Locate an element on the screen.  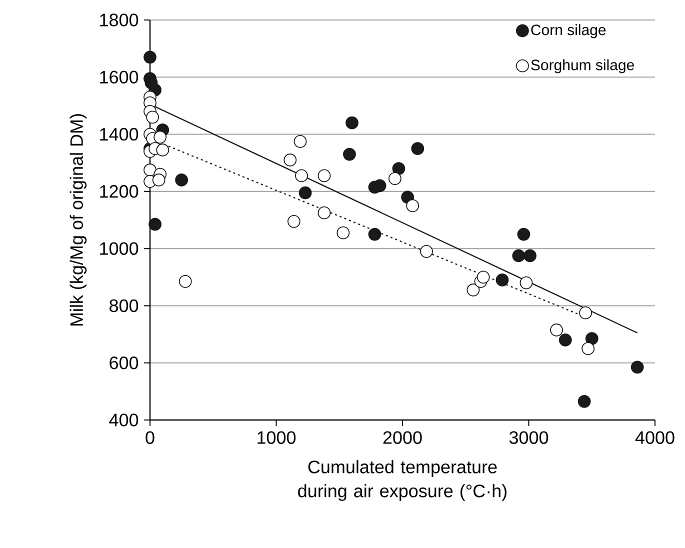
y-tick-label: 1400 is located at coordinates (119, 134).